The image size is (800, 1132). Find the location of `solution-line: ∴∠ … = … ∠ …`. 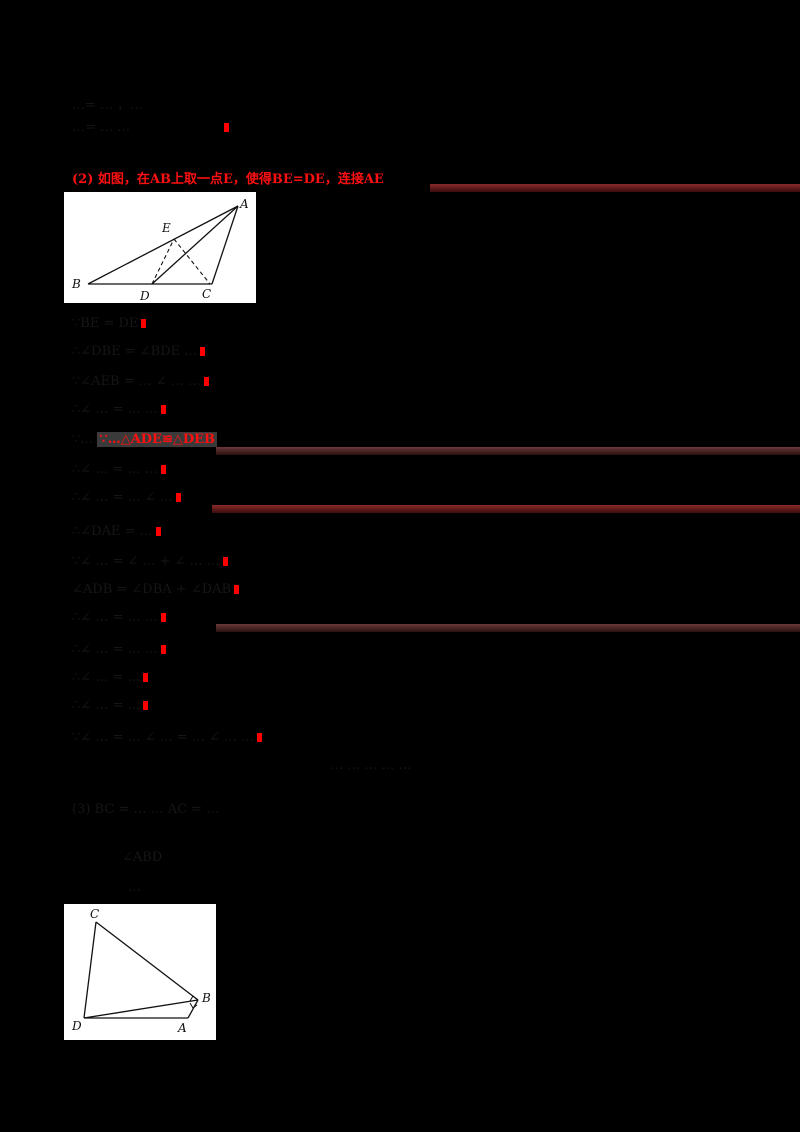

solution-line: ∴∠ … = … ∠ … is located at coordinates (126, 498).